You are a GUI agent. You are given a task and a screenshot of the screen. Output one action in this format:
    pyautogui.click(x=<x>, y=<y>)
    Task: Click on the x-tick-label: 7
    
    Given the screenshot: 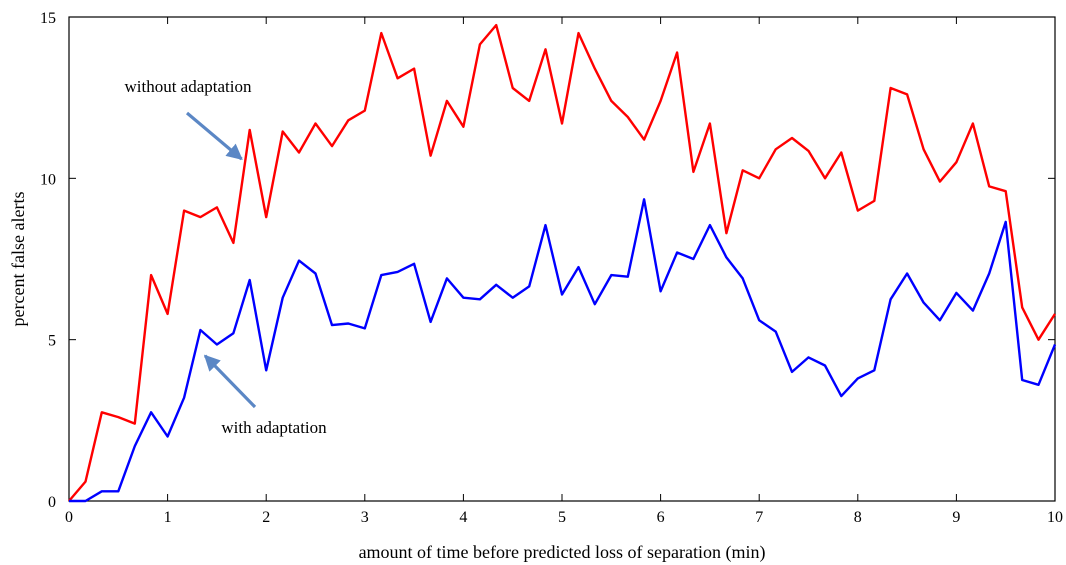 What is the action you would take?
    pyautogui.click(x=759, y=517)
    